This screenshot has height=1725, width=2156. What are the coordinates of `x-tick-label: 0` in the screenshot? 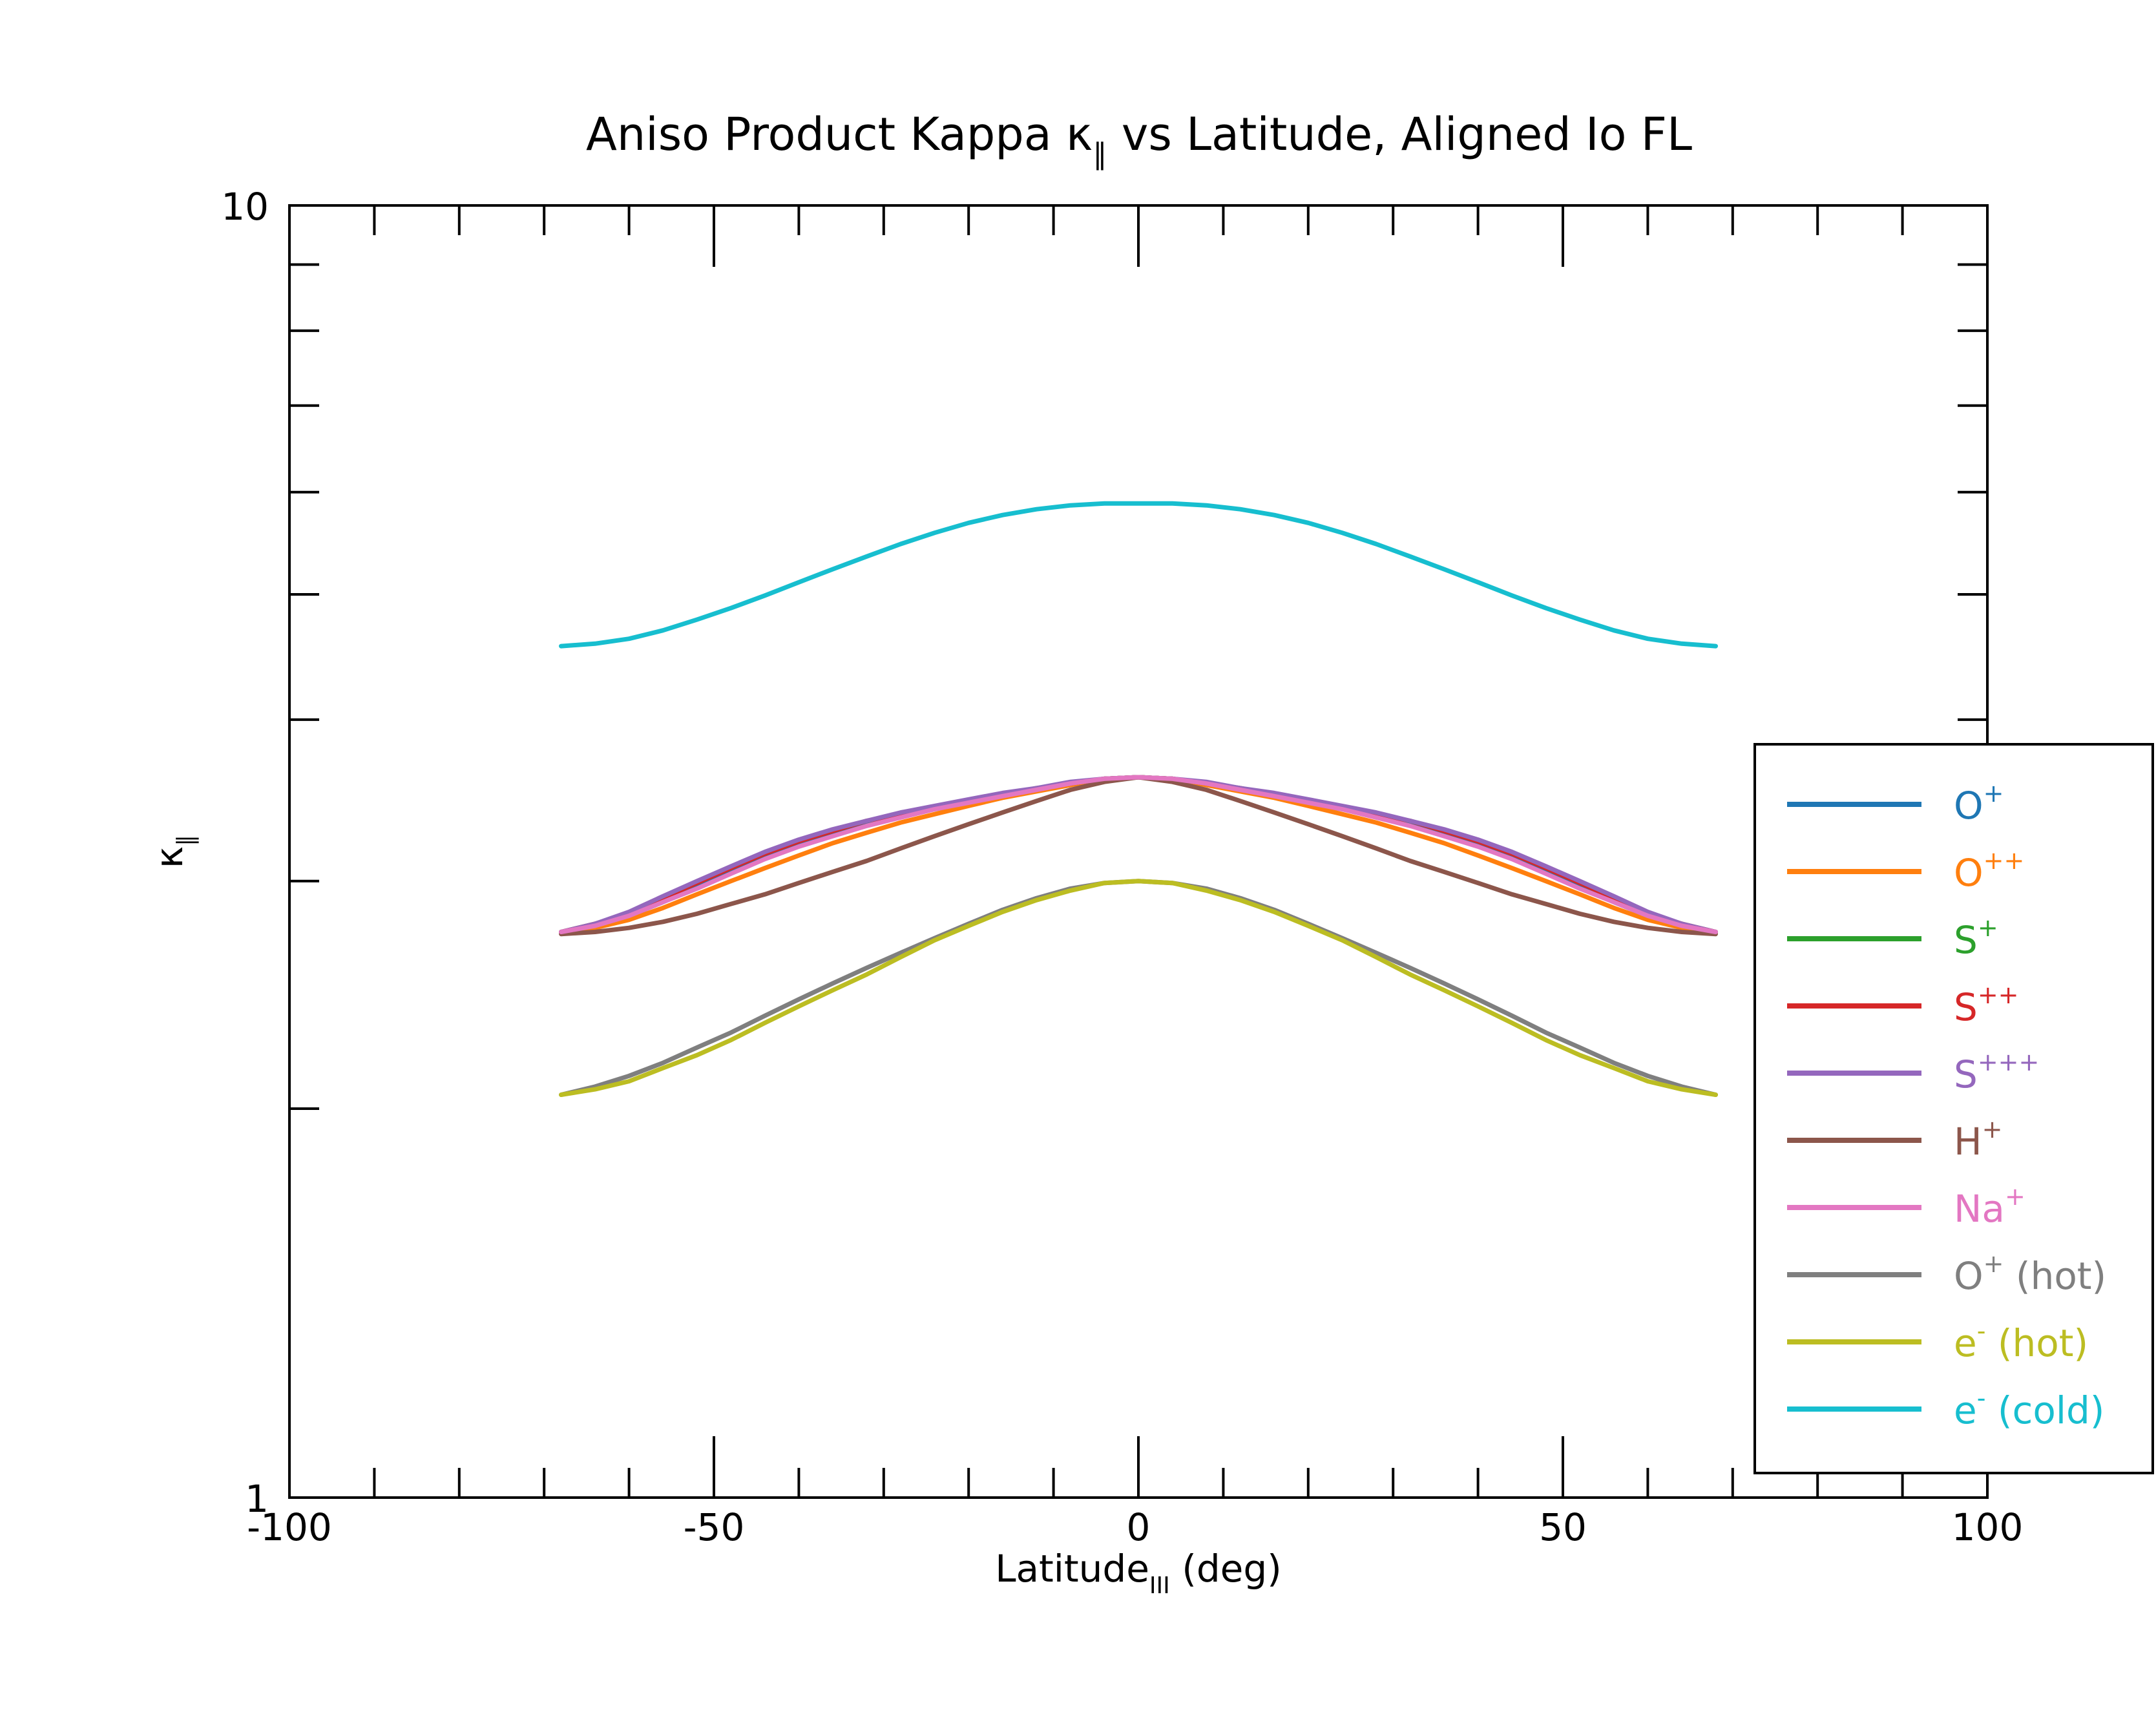 It's located at (1139, 1527).